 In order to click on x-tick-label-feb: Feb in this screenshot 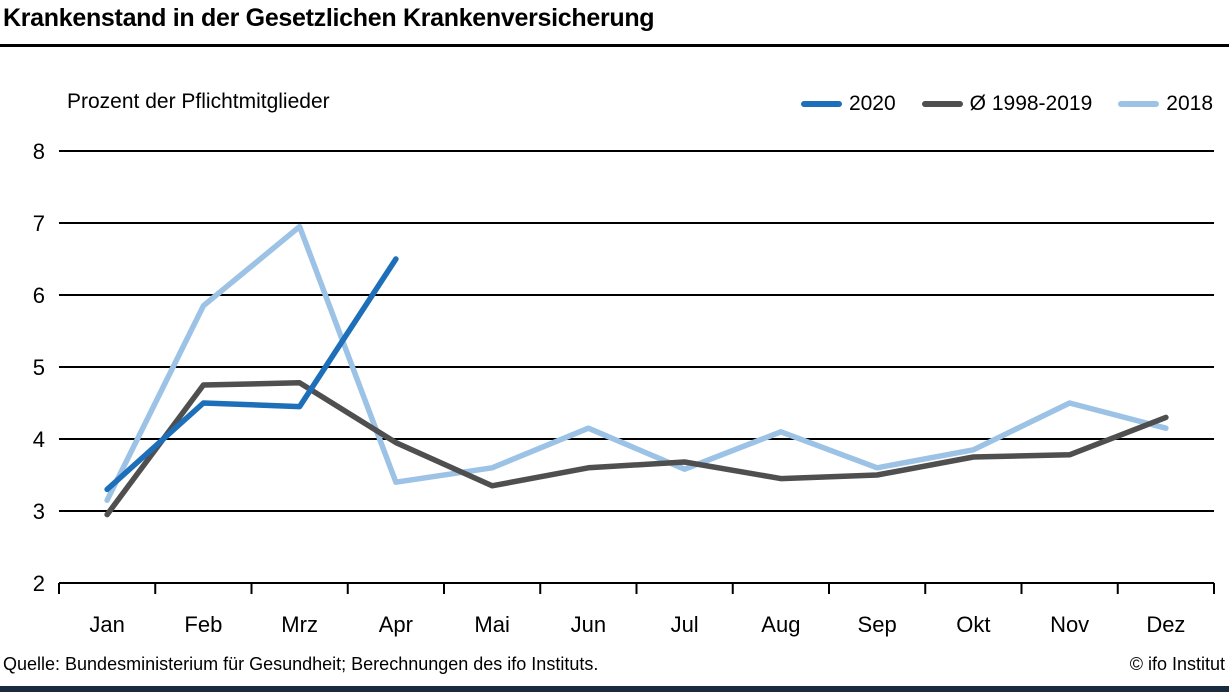, I will do `click(203, 624)`.